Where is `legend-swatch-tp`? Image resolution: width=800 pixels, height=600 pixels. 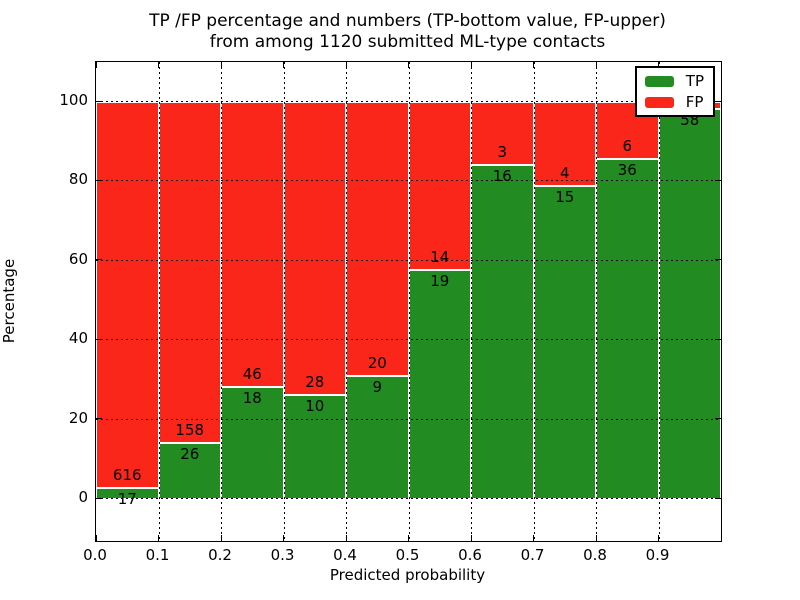 legend-swatch-tp is located at coordinates (659, 81).